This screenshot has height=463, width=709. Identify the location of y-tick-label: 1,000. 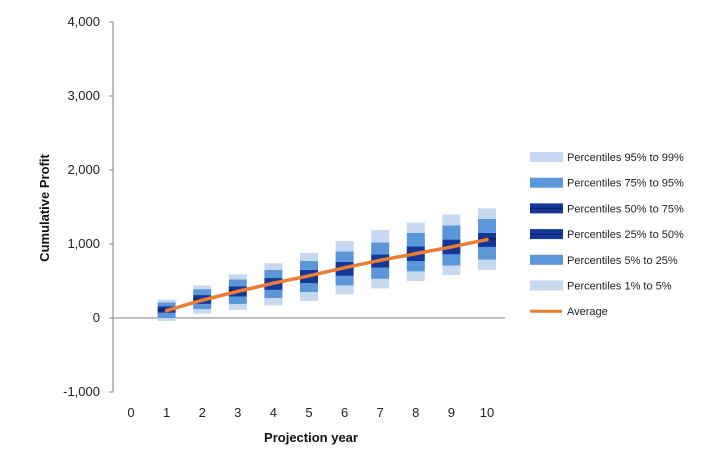
(83, 243).